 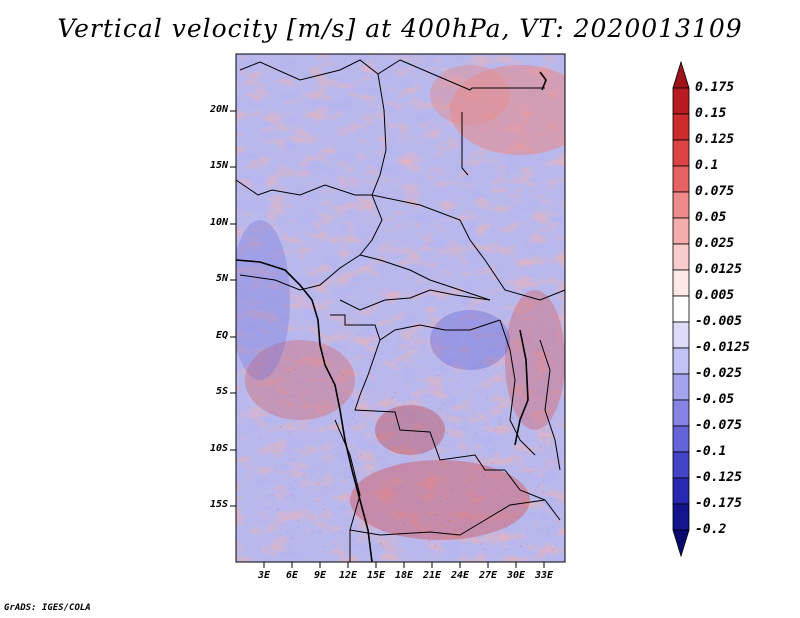 What do you see at coordinates (718, 269) in the screenshot?
I see `colorbar-label: 0.0125` at bounding box center [718, 269].